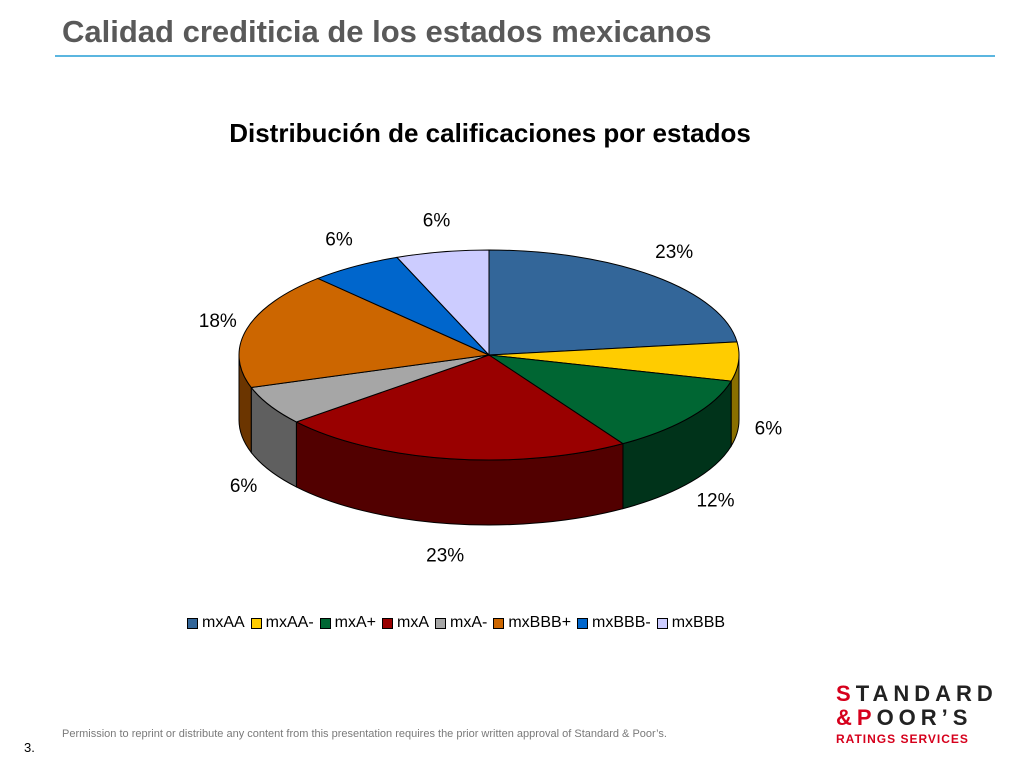 The height and width of the screenshot is (768, 1024). I want to click on legend-label: mxA+, so click(355, 622).